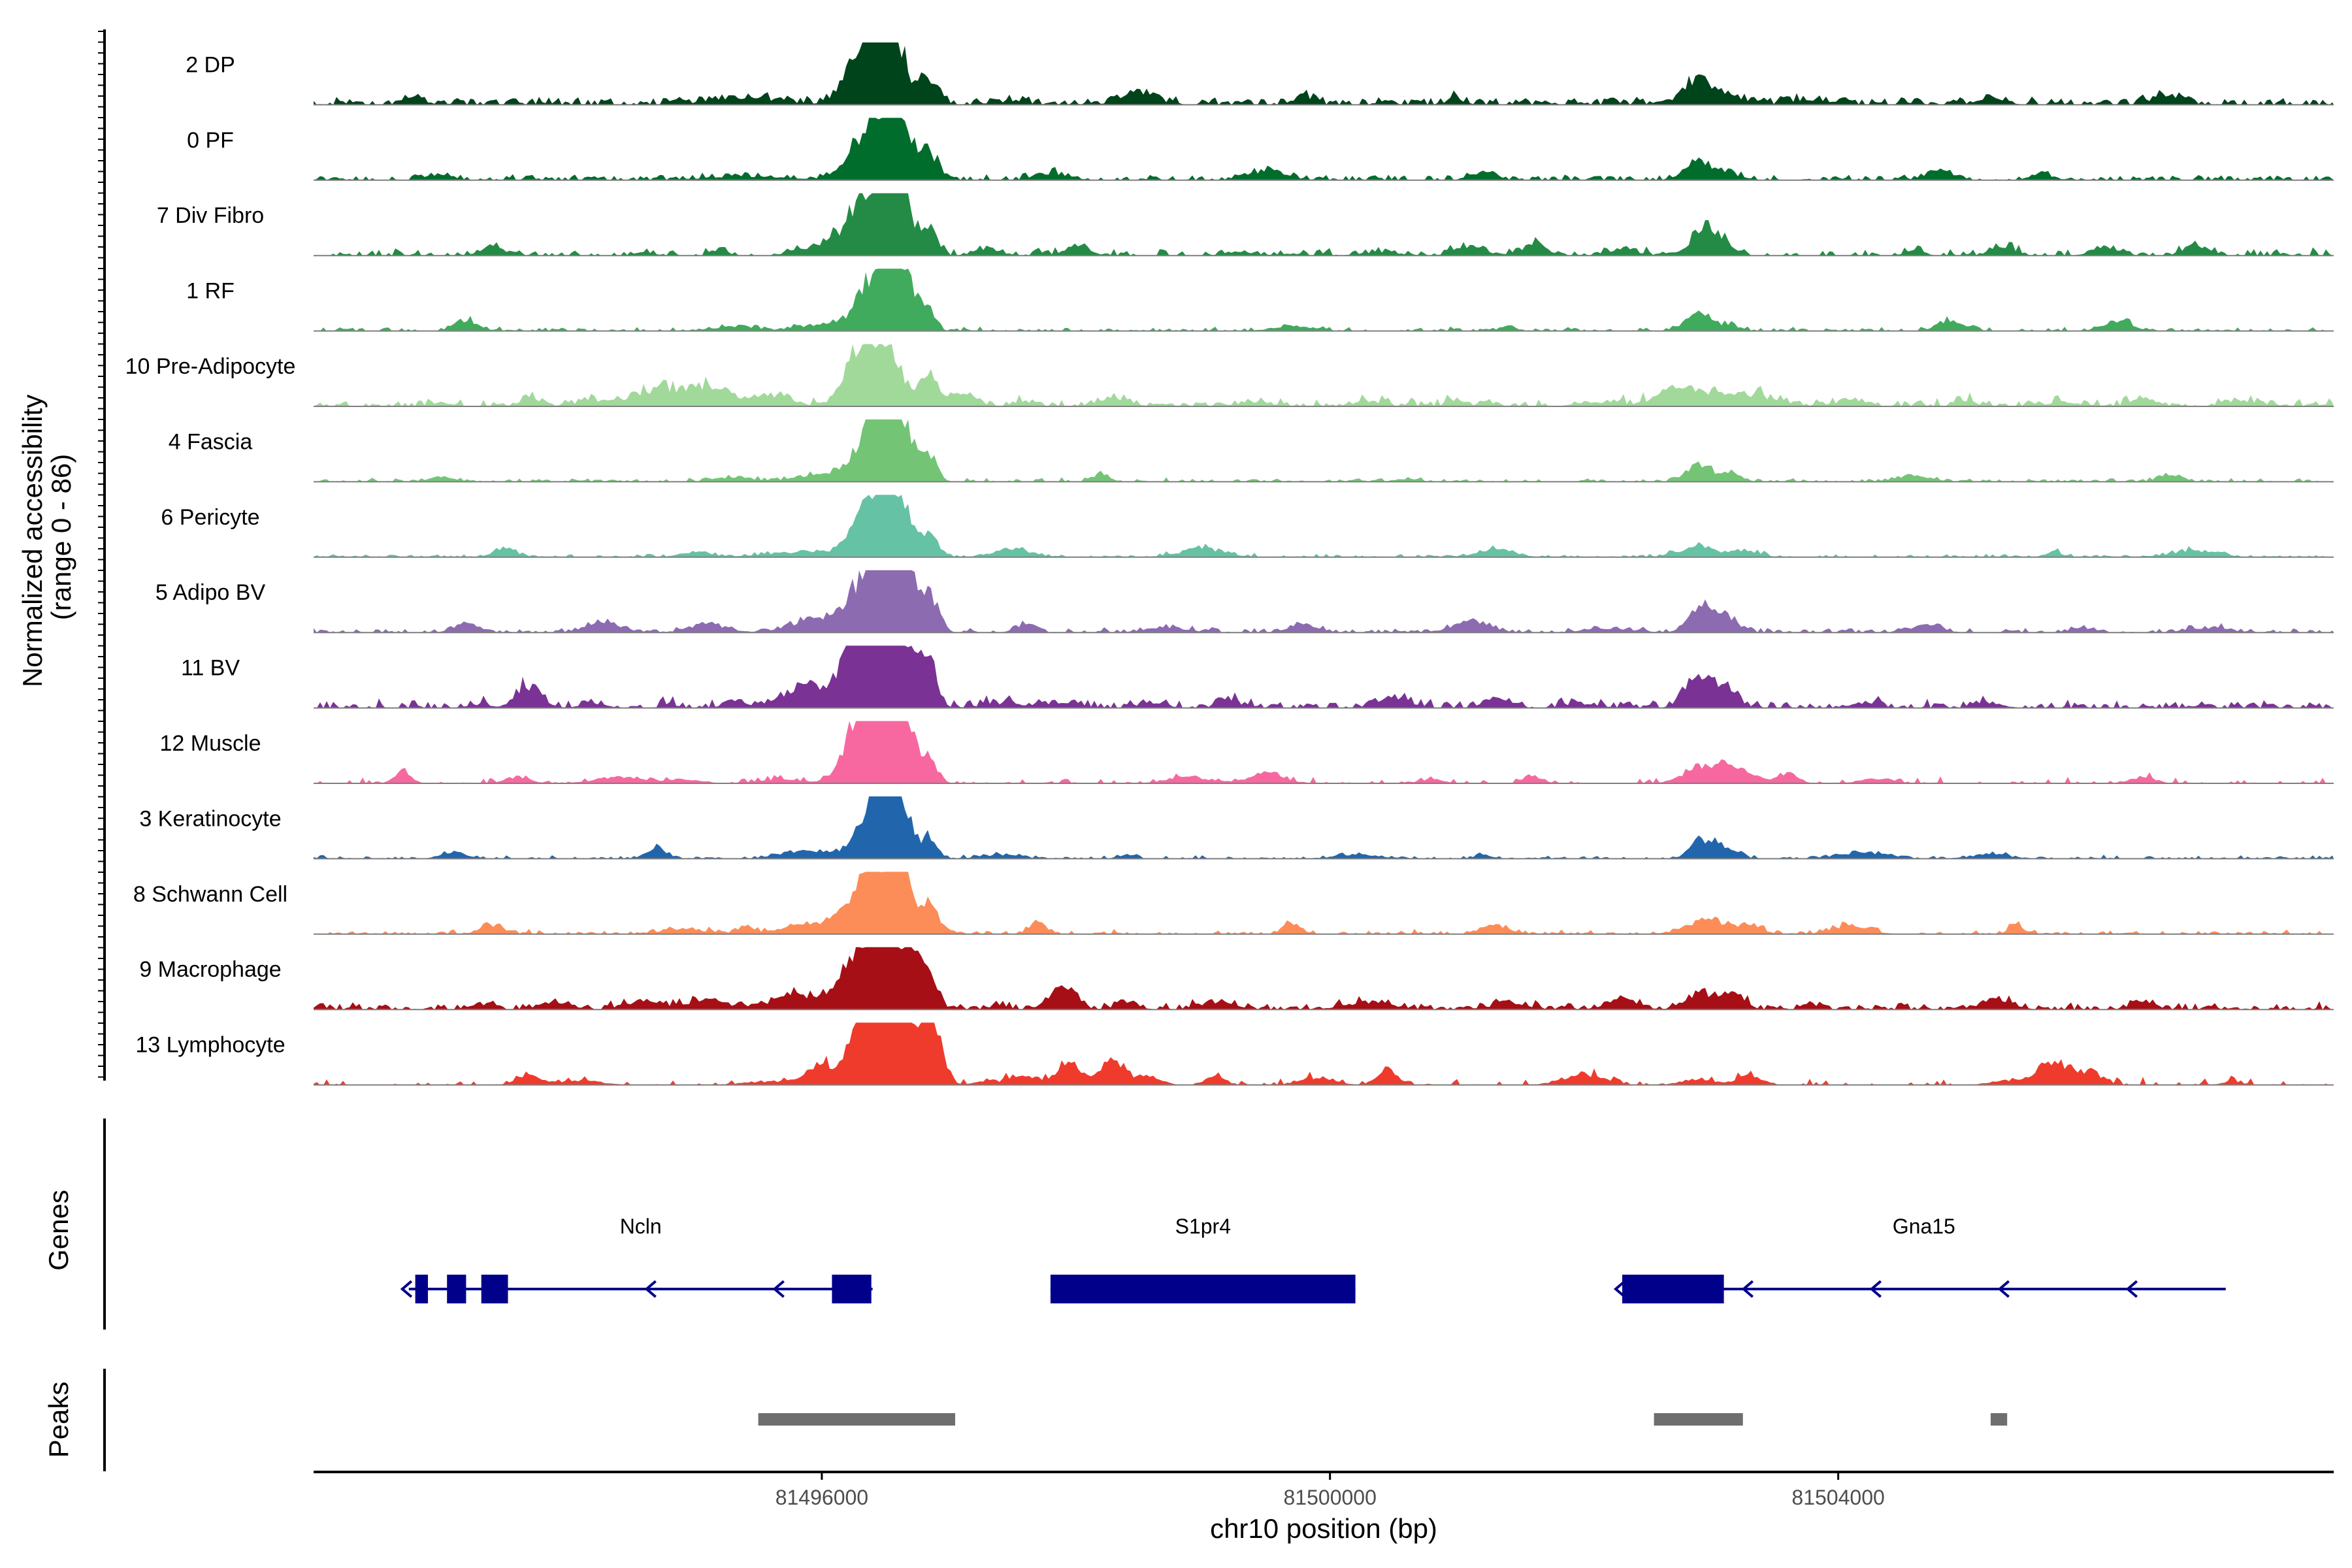  I want to click on track-label: 5 Adipo BV, so click(210, 592).